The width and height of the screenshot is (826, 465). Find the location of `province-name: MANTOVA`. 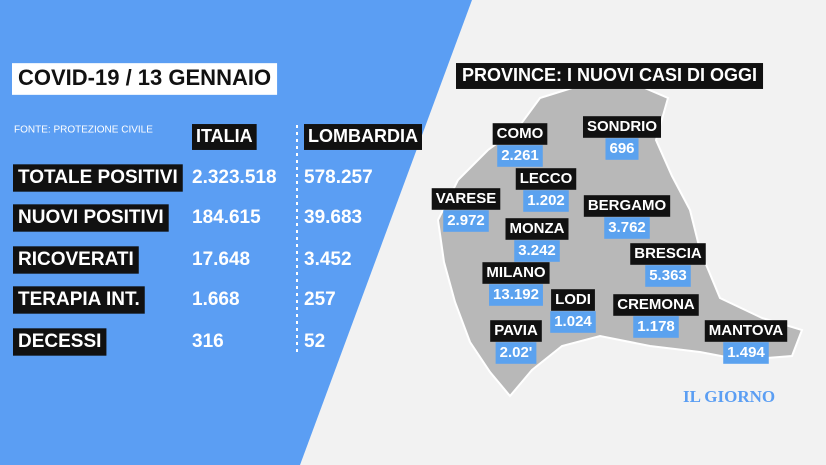

province-name: MANTOVA is located at coordinates (746, 330).